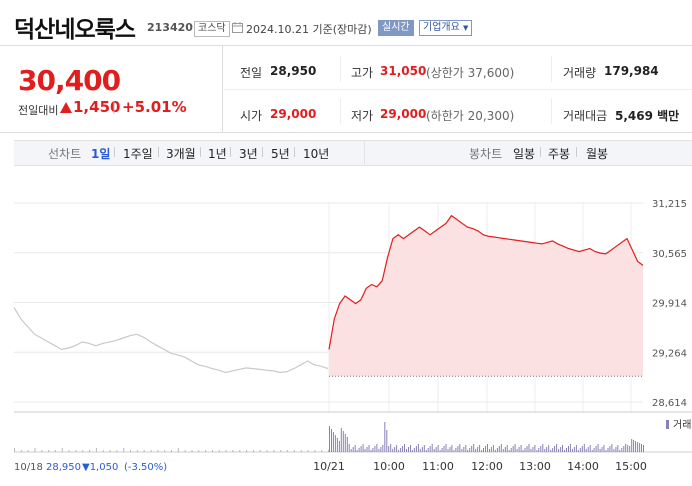 The height and width of the screenshot is (486, 692). I want to click on x-tick-label: 13:00, so click(535, 466).